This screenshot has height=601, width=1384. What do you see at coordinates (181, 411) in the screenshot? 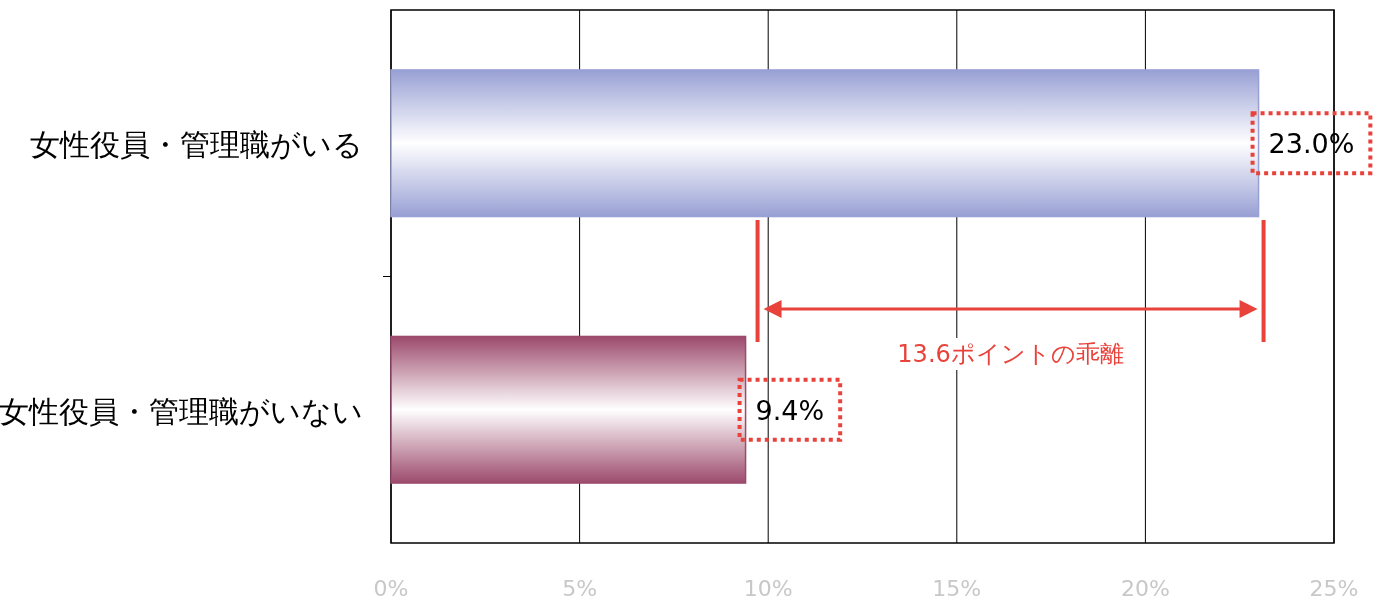
I see `y-tick-label: 女性役員・管理職がいない` at bounding box center [181, 411].